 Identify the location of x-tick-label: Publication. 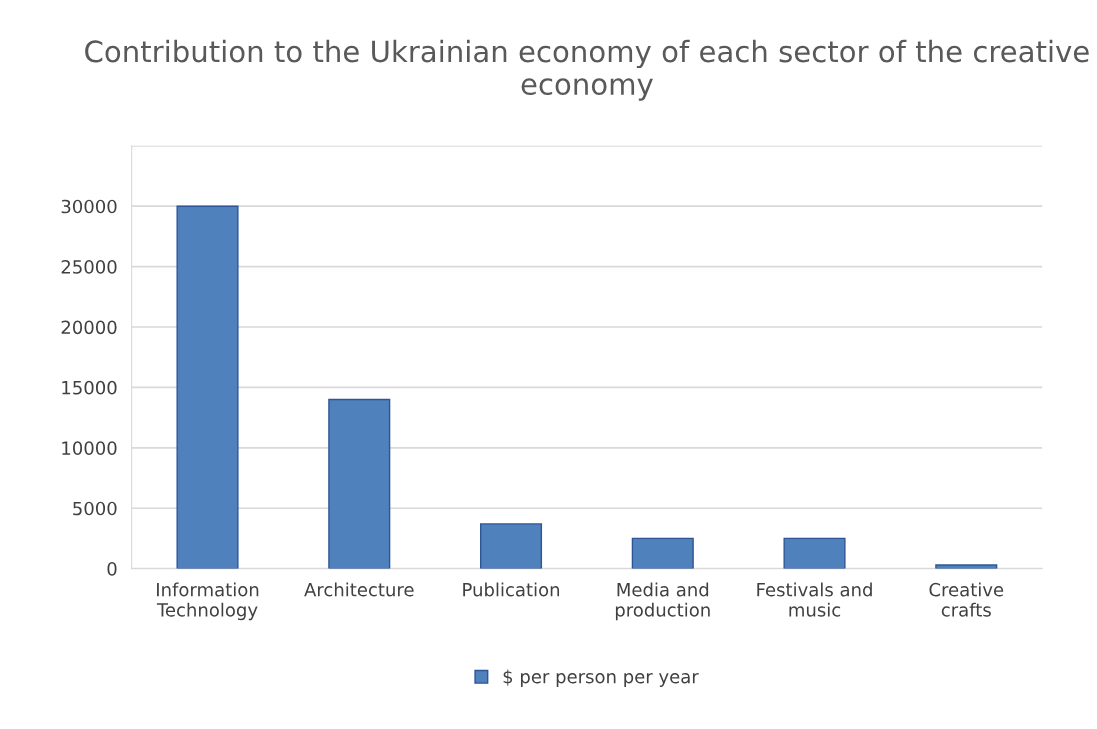
(511, 589).